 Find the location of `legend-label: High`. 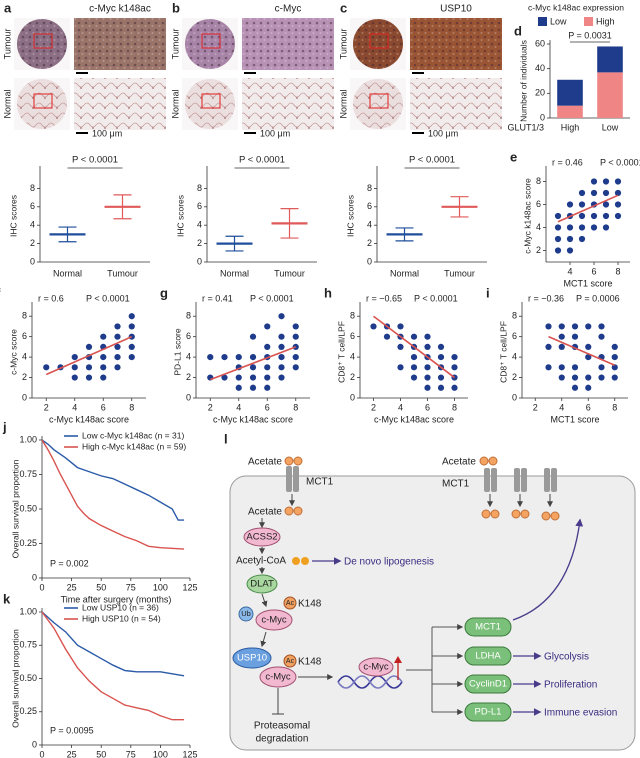

legend-label: High is located at coordinates (605, 21).